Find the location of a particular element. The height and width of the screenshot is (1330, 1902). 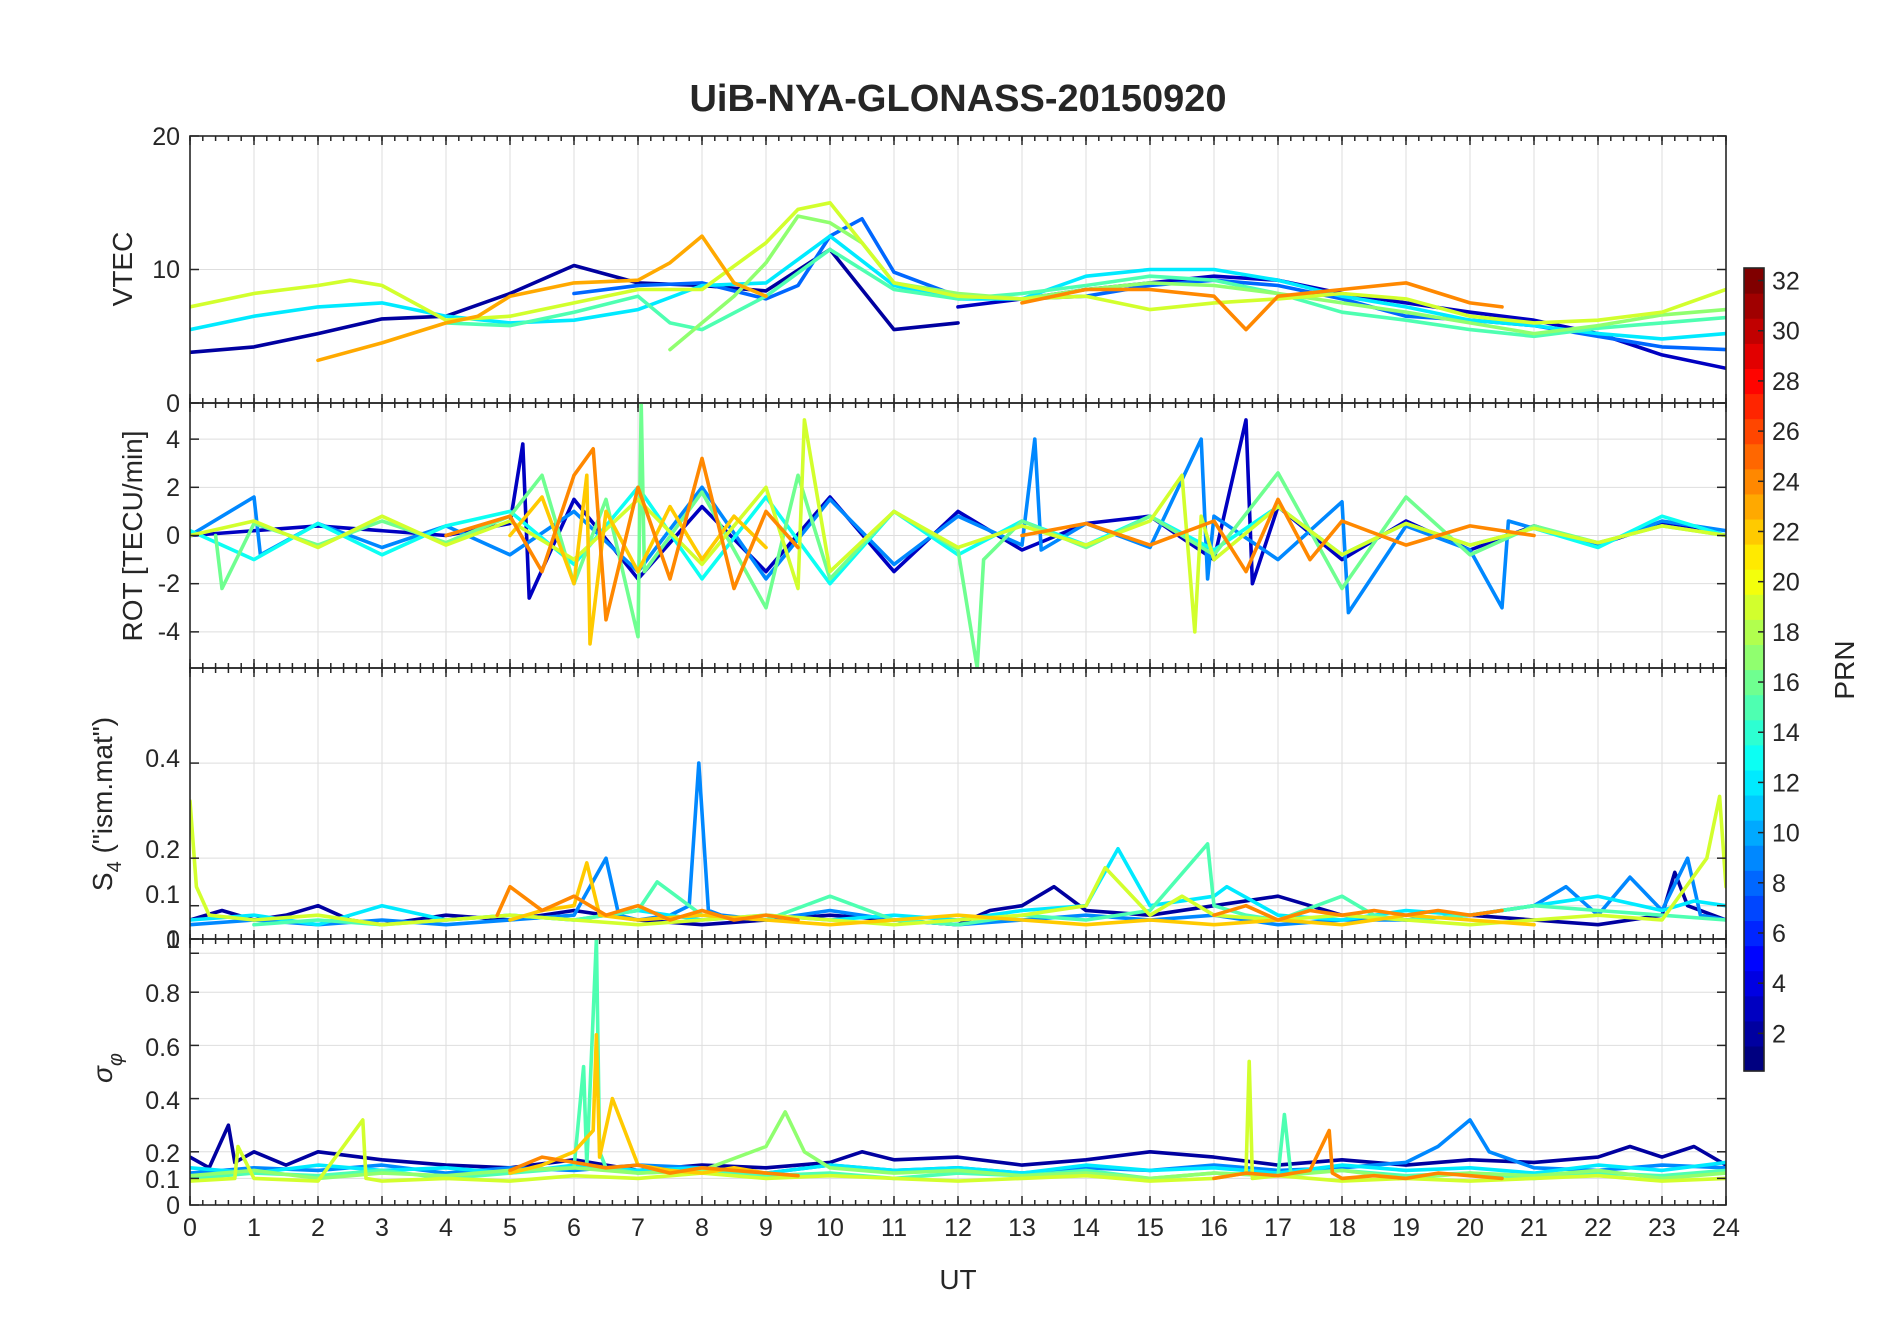

x-tick-label: 13 is located at coordinates (1022, 1228).